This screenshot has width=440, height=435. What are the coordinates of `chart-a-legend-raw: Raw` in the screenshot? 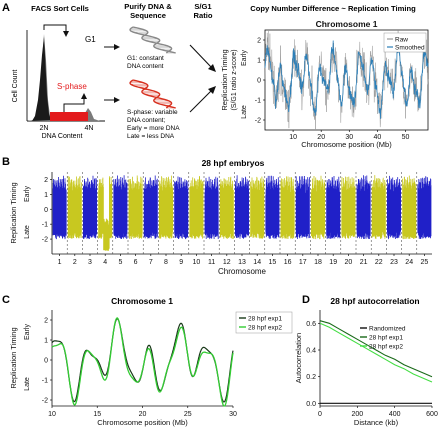 It's located at (401, 40).